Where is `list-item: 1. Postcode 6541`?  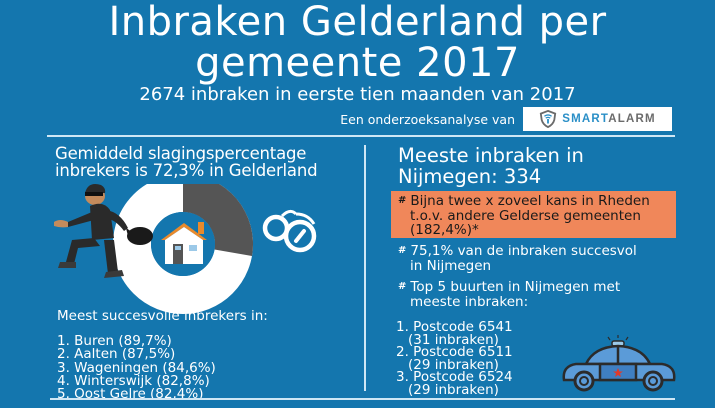
list-item: 1. Postcode 6541 is located at coordinates (454, 327).